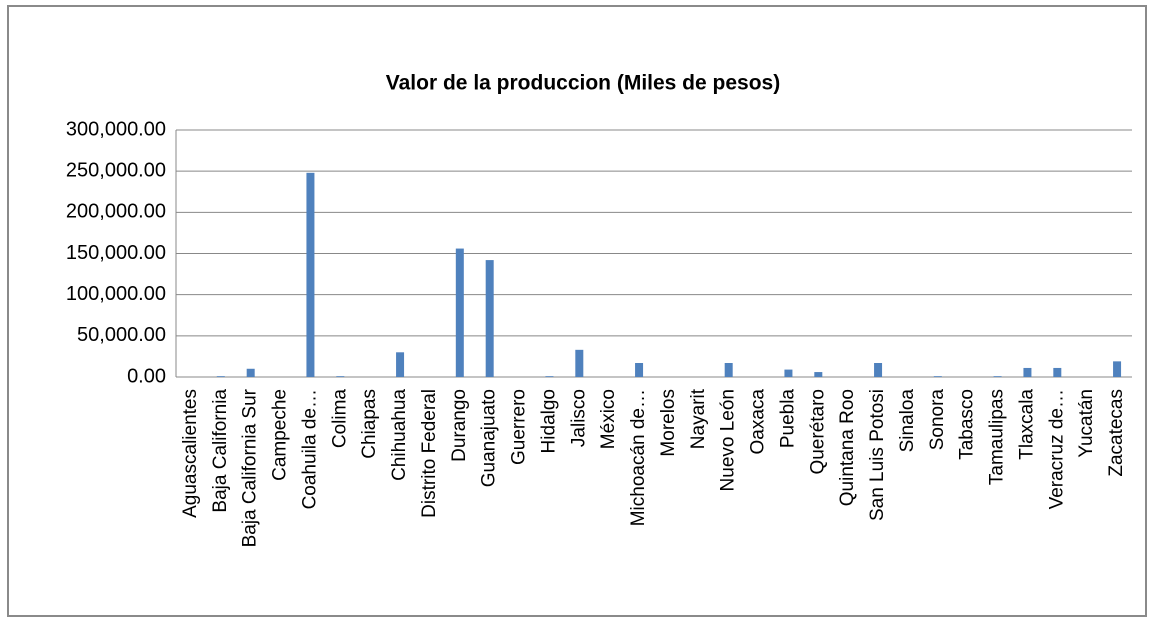 This screenshot has height=620, width=1150. Describe the element at coordinates (608, 419) in the screenshot. I see `x-tick-label: México` at that location.